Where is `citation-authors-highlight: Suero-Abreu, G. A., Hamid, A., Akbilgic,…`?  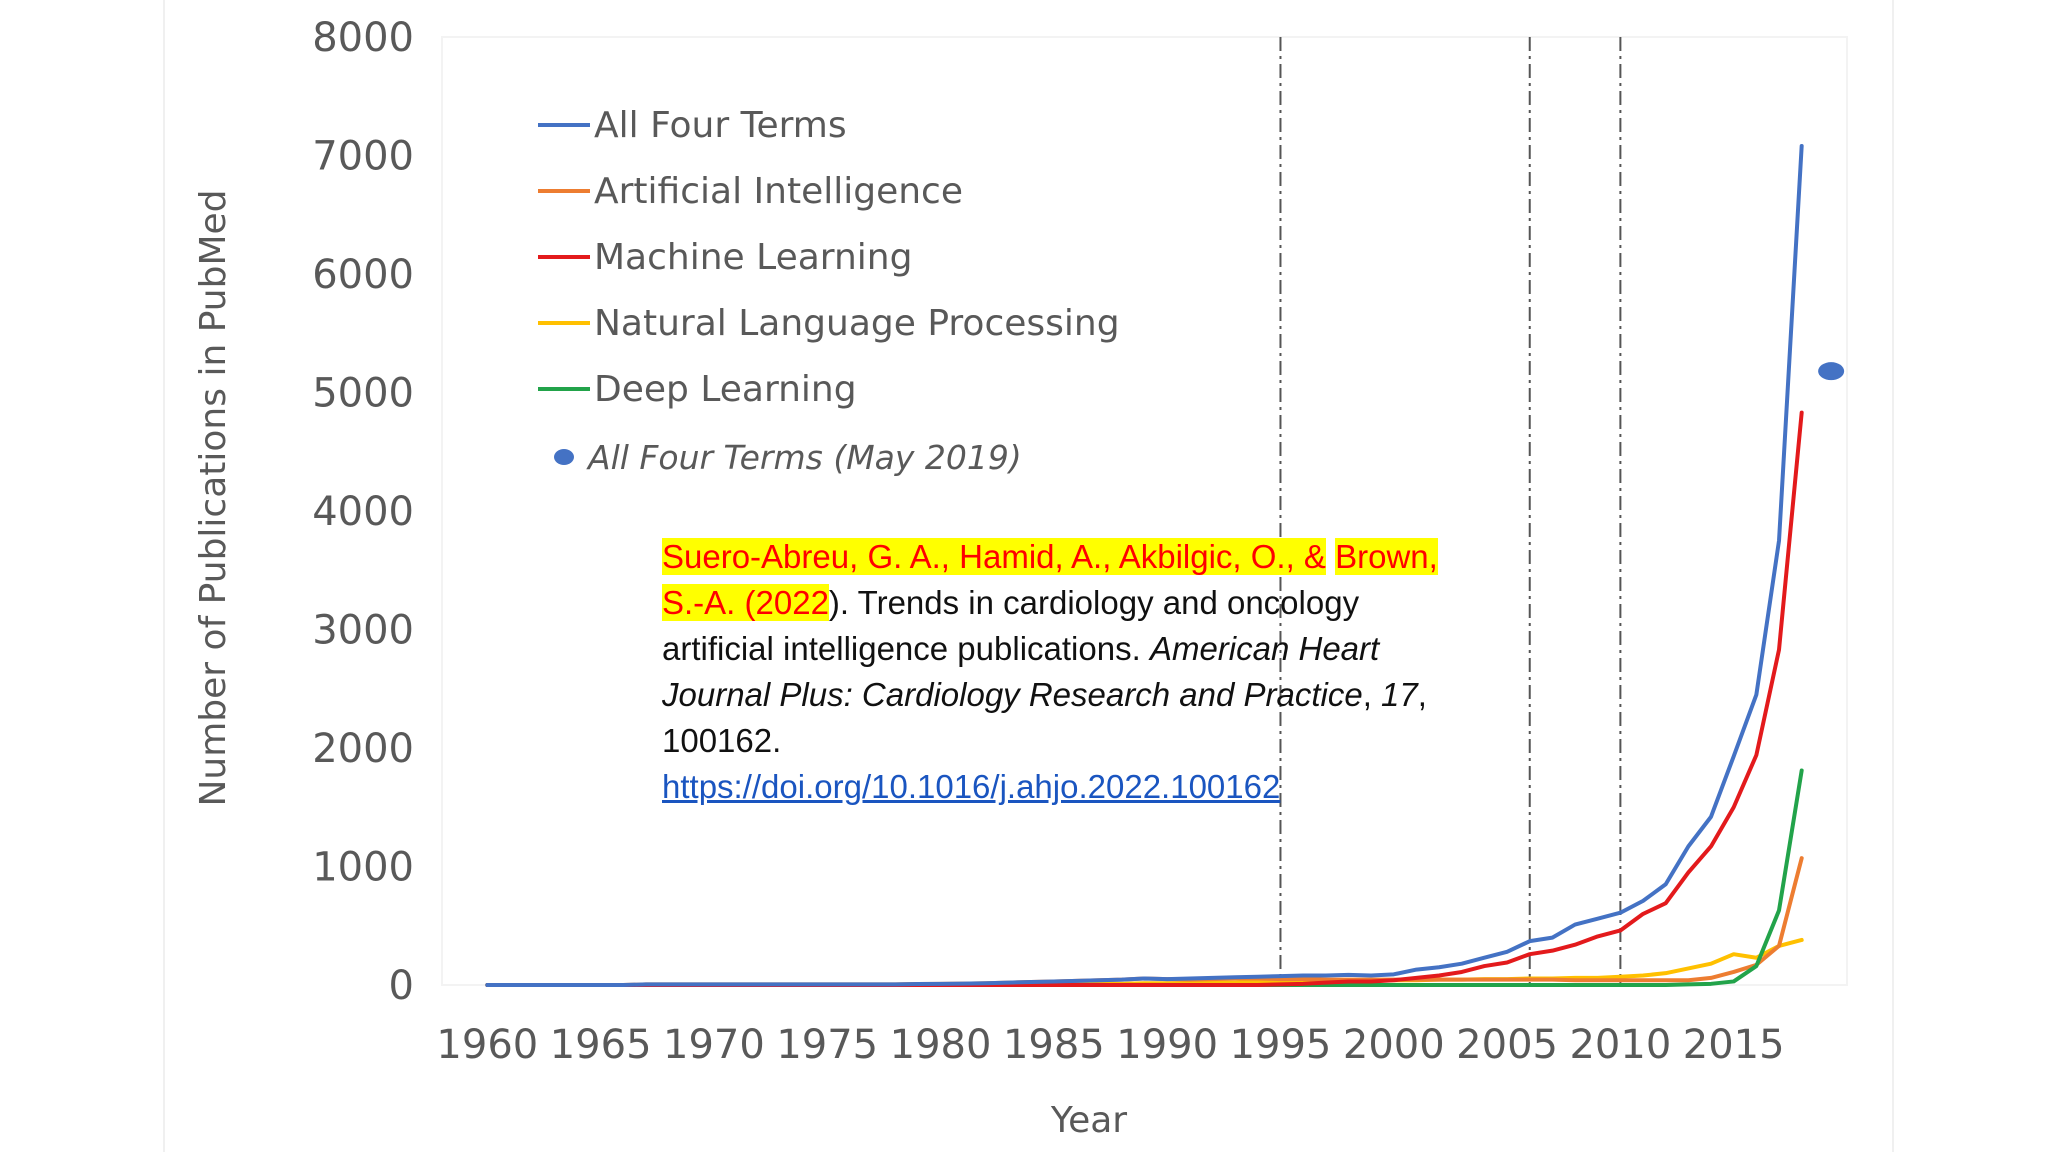 citation-authors-highlight: Suero-Abreu, G. A., Hamid, A., Akbilgic,… is located at coordinates (994, 556).